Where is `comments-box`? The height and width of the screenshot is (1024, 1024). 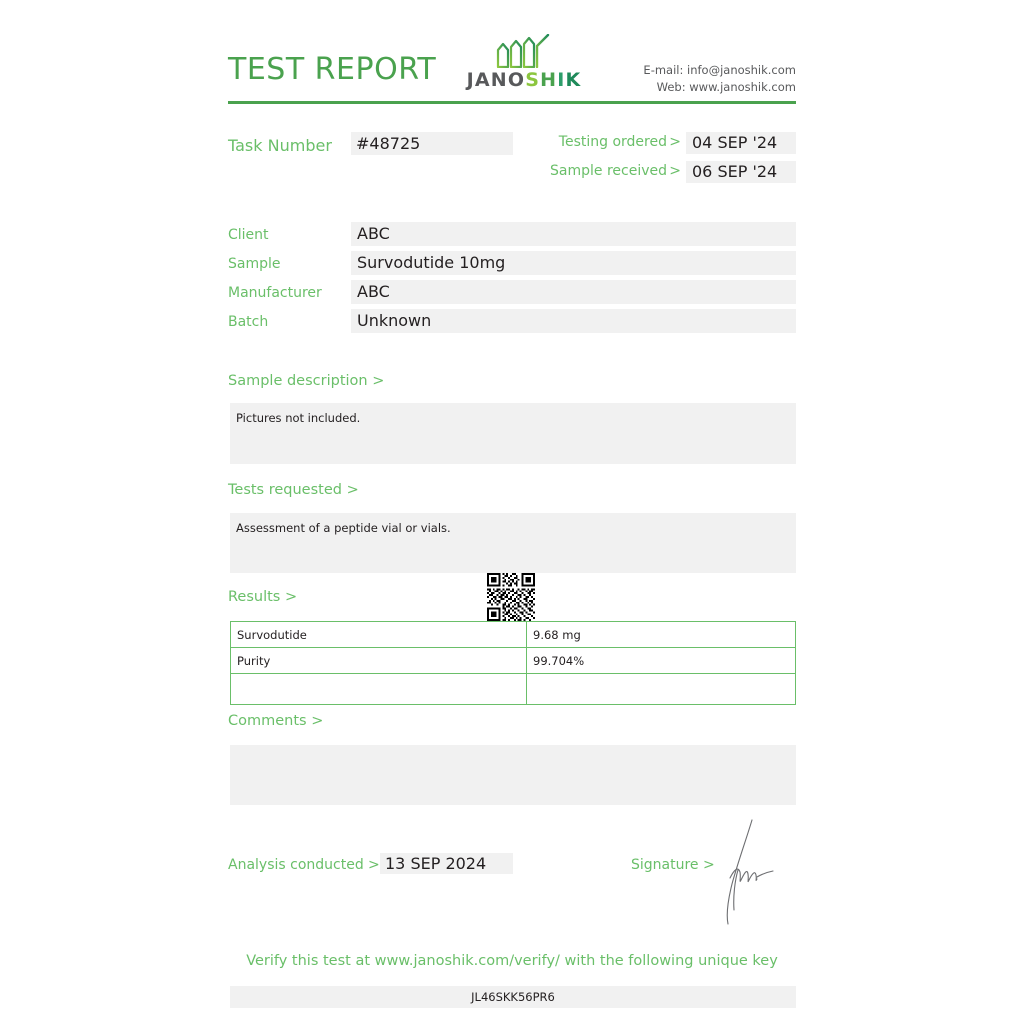 comments-box is located at coordinates (513, 775).